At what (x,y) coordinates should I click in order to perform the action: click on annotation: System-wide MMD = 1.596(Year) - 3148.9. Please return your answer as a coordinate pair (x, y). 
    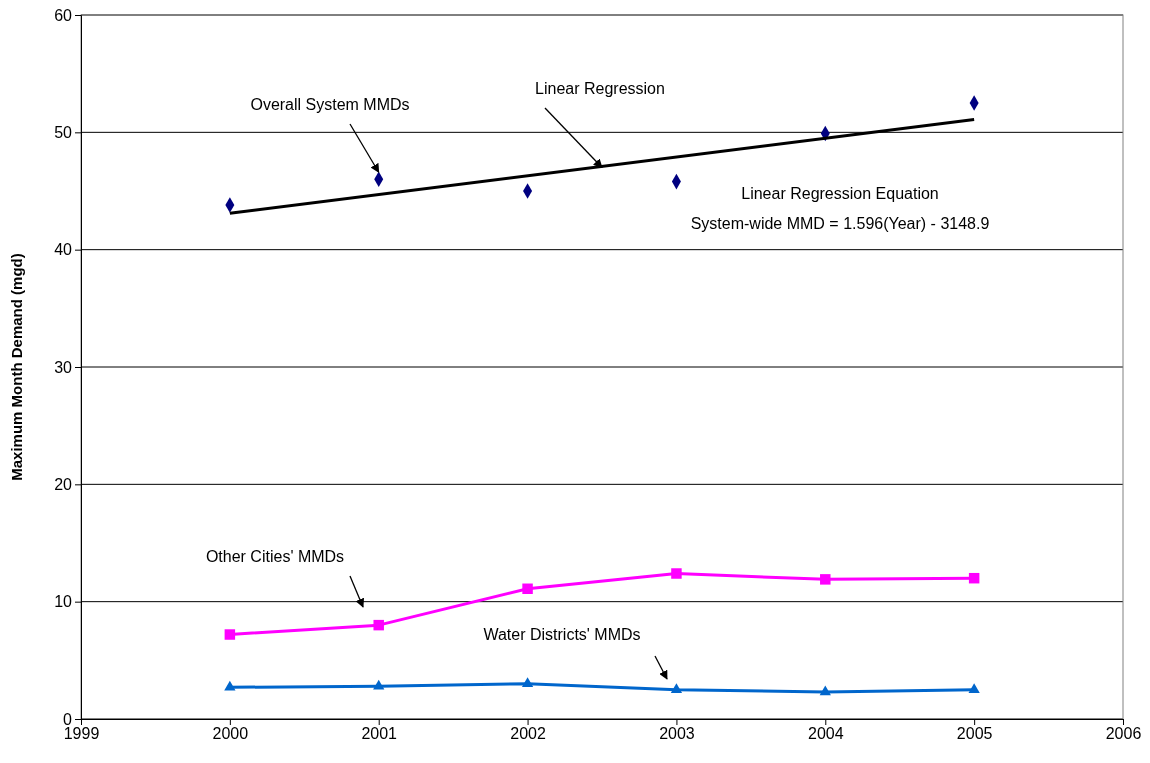
    Looking at the image, I should click on (840, 223).